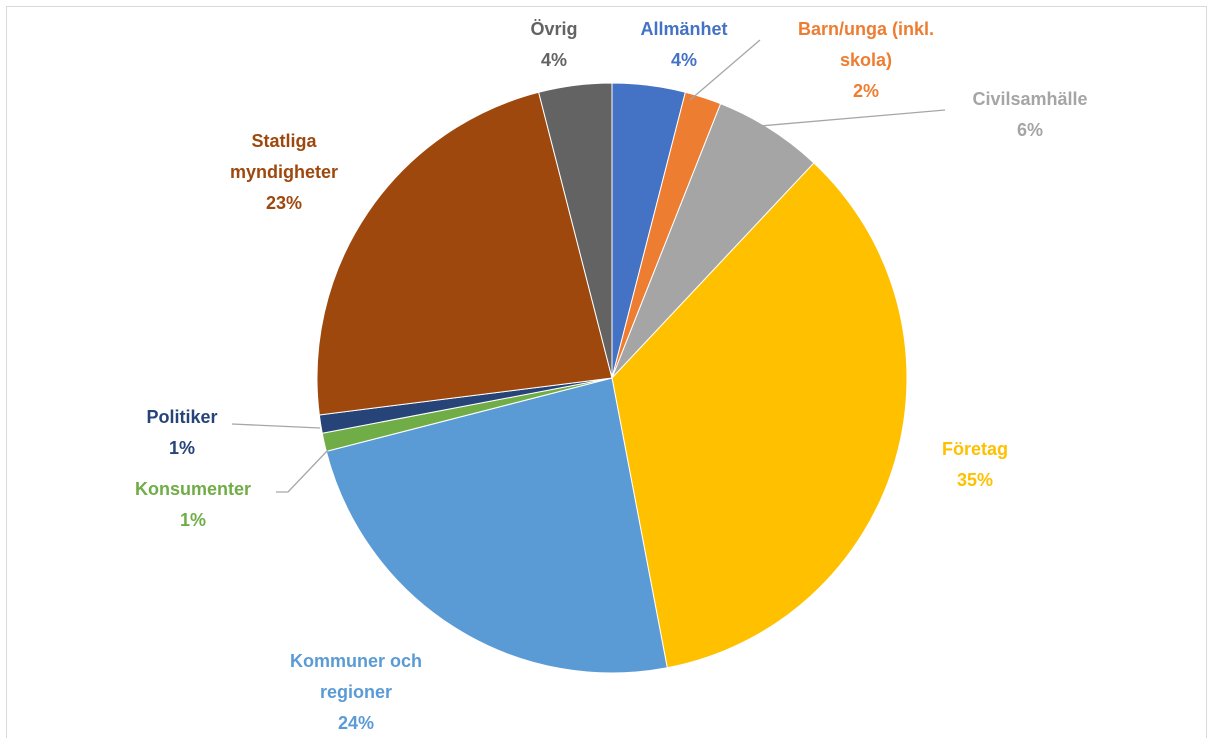 The image size is (1213, 738). What do you see at coordinates (355, 676) in the screenshot?
I see `category-label: Kommuner och regioner` at bounding box center [355, 676].